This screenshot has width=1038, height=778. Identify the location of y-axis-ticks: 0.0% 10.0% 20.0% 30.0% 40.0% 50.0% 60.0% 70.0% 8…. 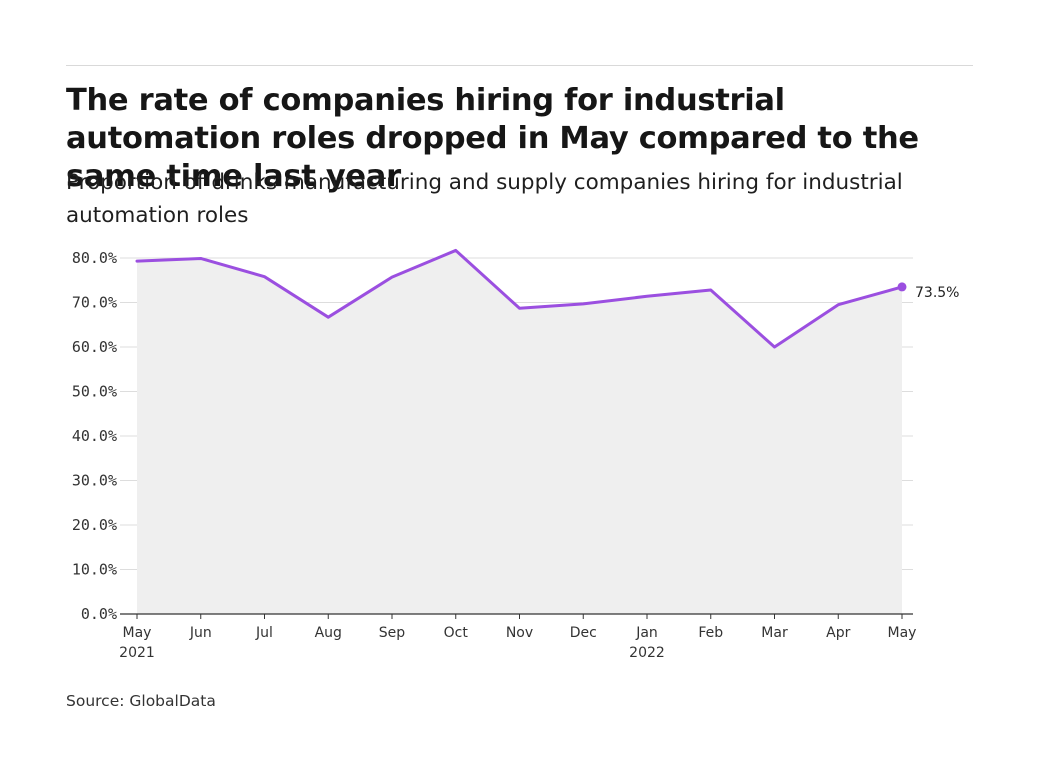
(94, 436).